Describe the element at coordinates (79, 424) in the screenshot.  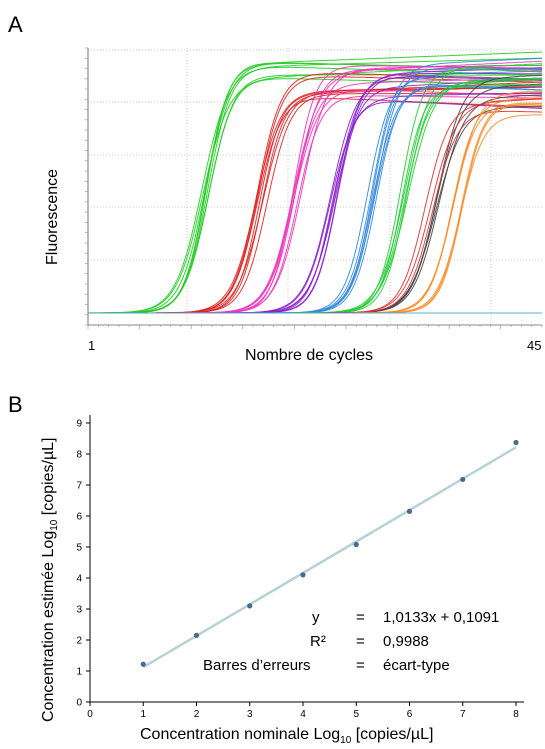
I see `y-tick-label: 9` at that location.